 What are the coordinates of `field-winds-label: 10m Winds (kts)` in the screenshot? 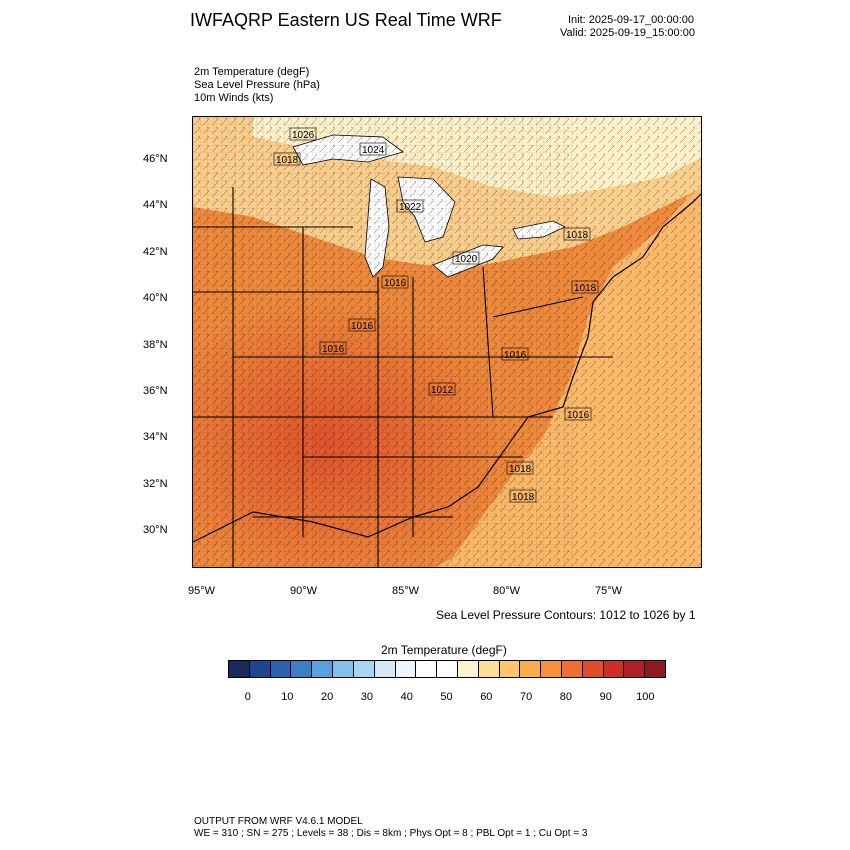 It's located at (234, 98).